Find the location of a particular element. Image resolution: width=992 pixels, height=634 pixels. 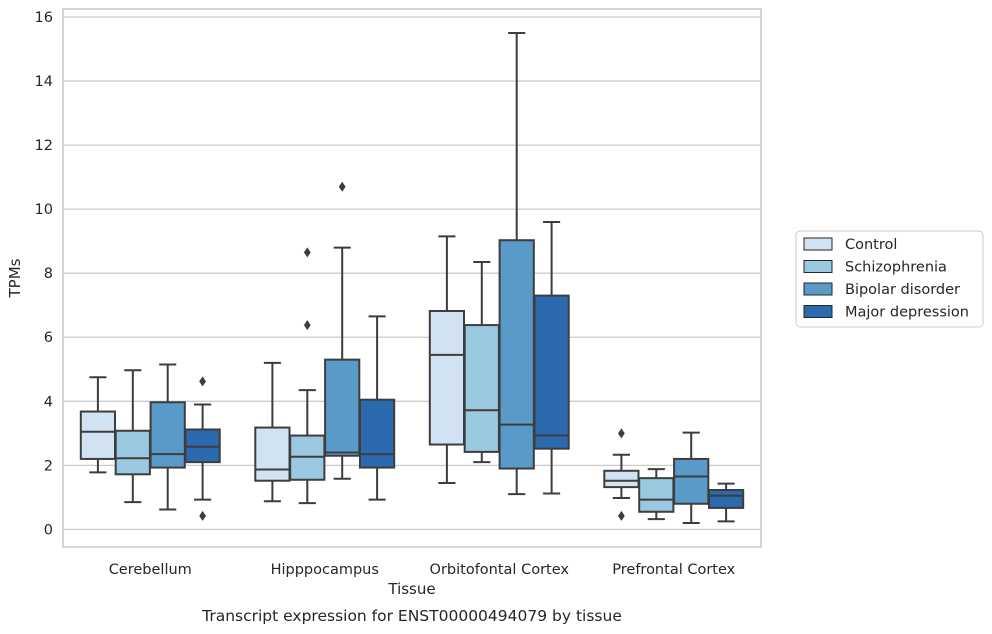

legend-label: Major depression is located at coordinates (907, 313).